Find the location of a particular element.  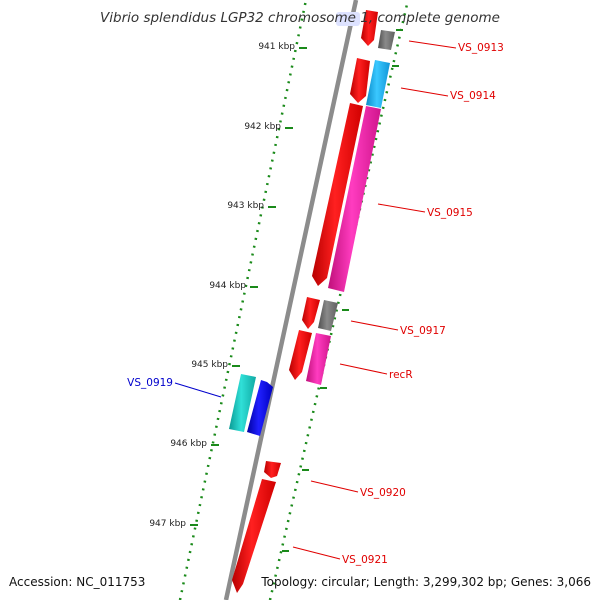

scale-tick-label: 945 kbp is located at coordinates (209, 365).